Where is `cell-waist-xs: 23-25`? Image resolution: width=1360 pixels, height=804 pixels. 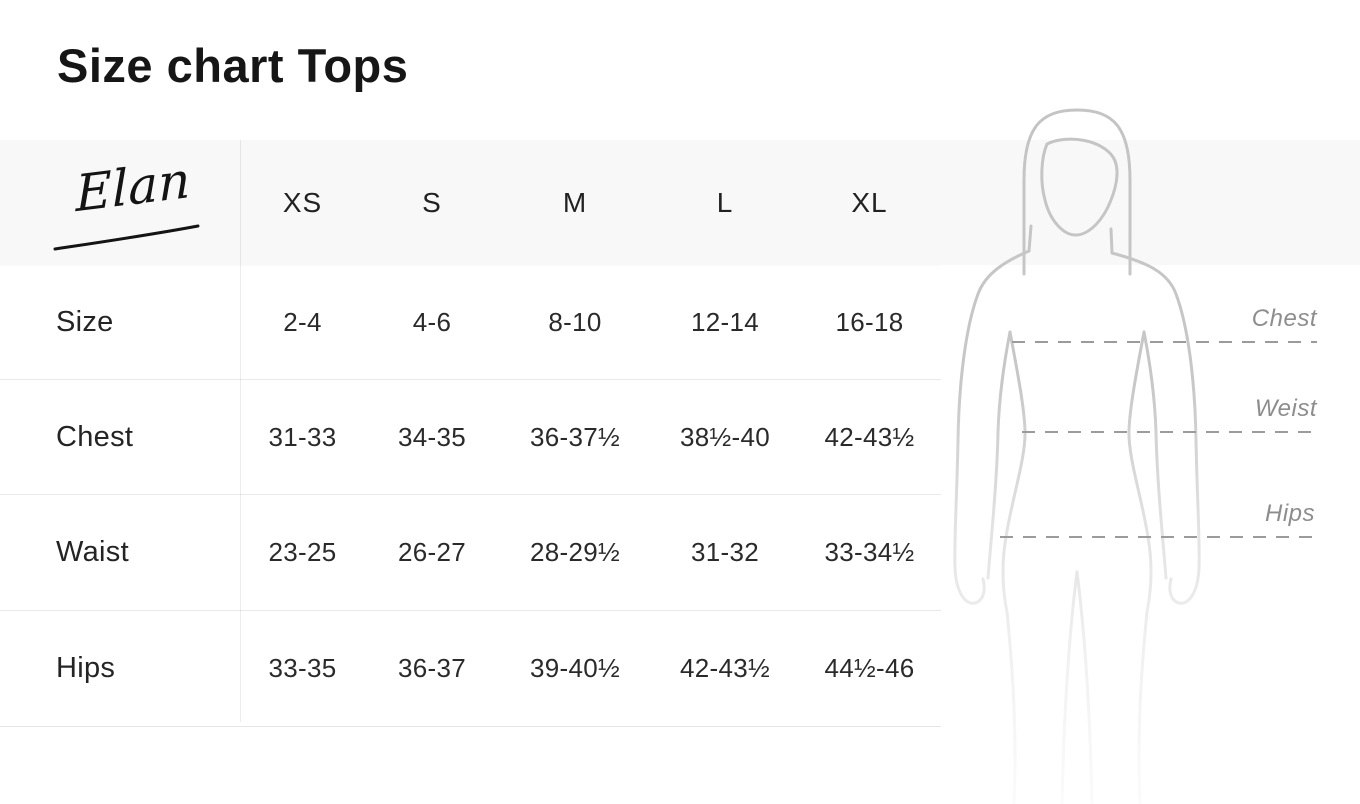 cell-waist-xs: 23-25 is located at coordinates (302, 552).